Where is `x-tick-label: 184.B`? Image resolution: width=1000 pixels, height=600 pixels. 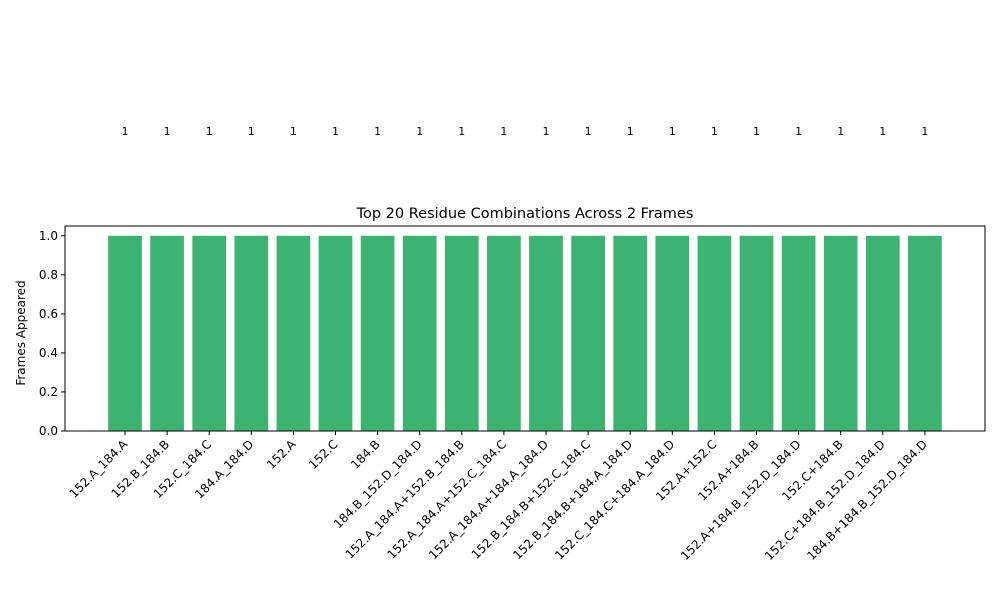 x-tick-label: 184.B is located at coordinates (365, 454).